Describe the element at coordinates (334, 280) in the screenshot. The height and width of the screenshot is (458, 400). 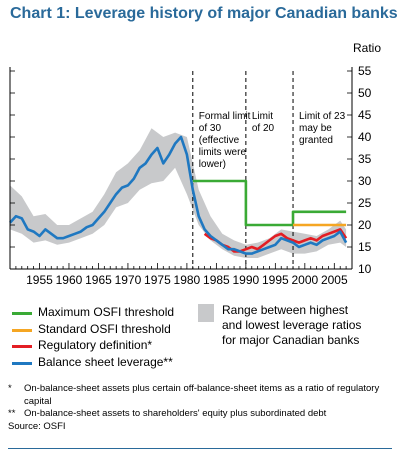
I see `x-tick-label: 2005` at that location.